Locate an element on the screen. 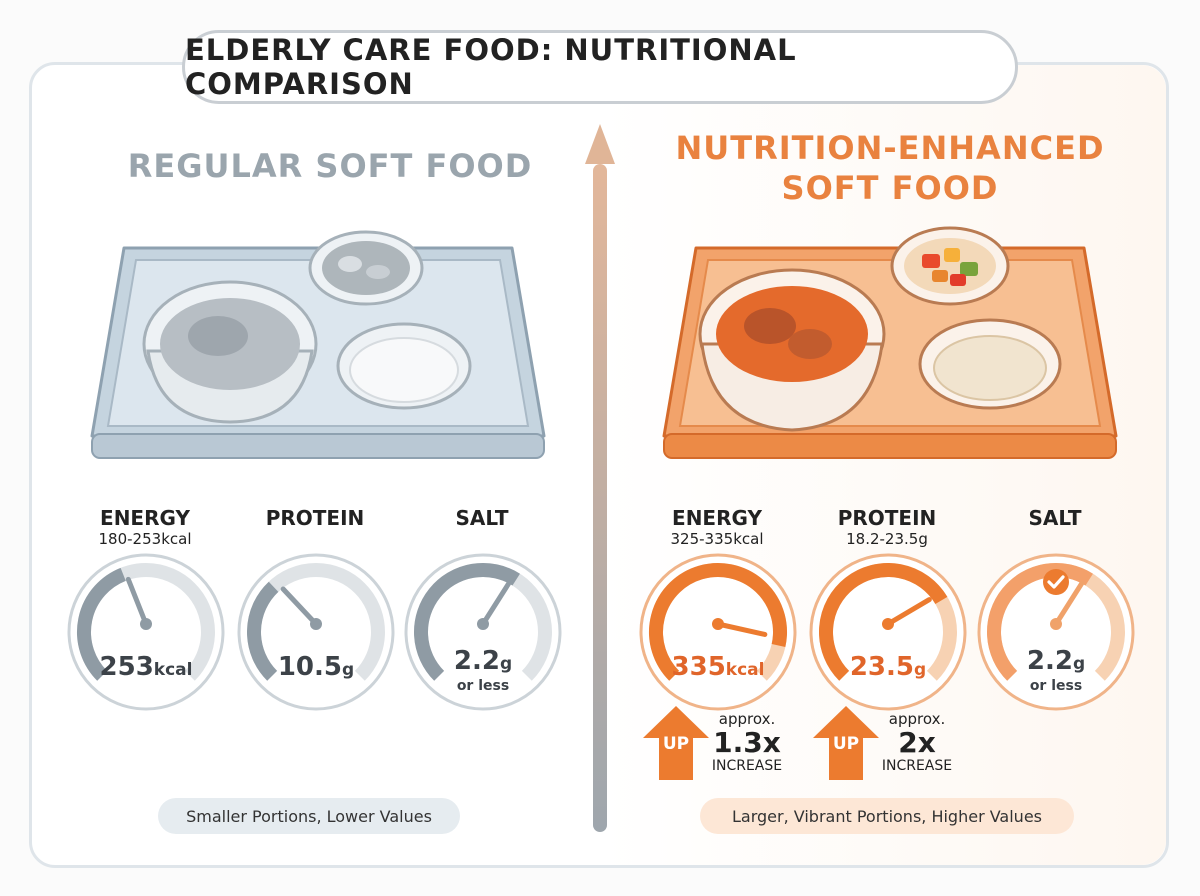 The height and width of the screenshot is (896, 1200). enhanced-heading-line-2: SOFT FOOD is located at coordinates (890, 188).